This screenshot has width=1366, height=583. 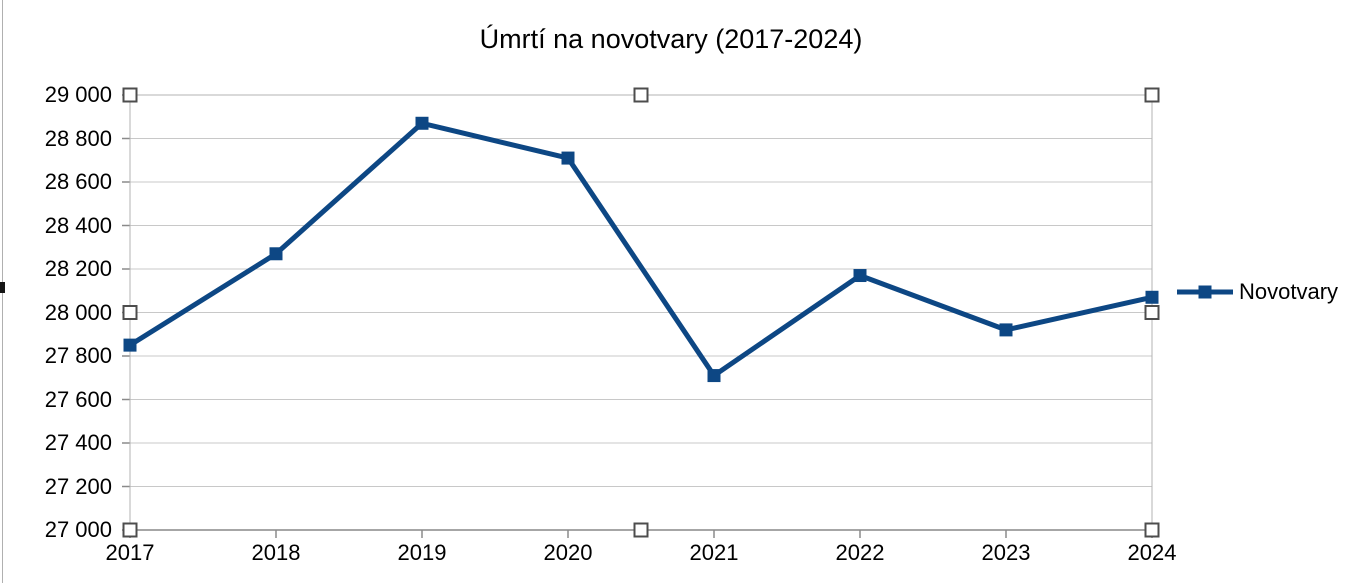 I want to click on x-axis-label: 2021, so click(x=714, y=552).